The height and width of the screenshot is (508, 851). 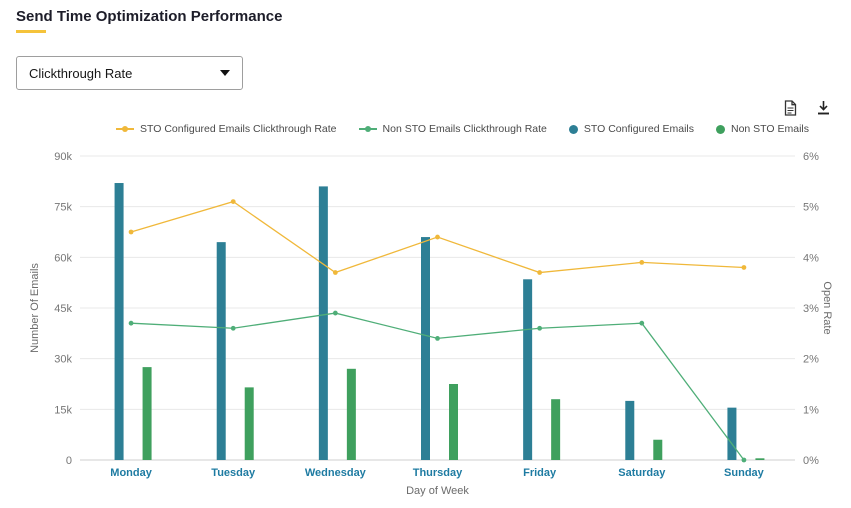 I want to click on right-axis-tick: 0%, so click(x=811, y=461).